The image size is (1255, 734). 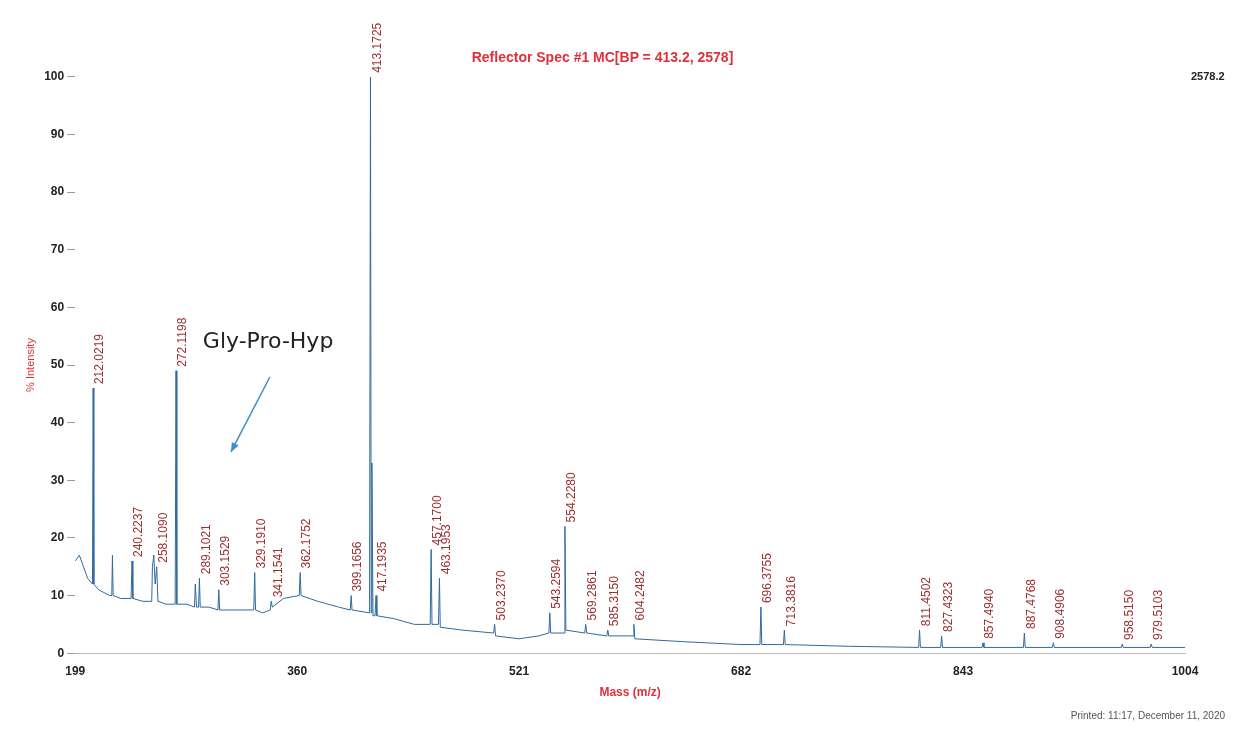 What do you see at coordinates (57, 537) in the screenshot?
I see `y-tick-label: 20` at bounding box center [57, 537].